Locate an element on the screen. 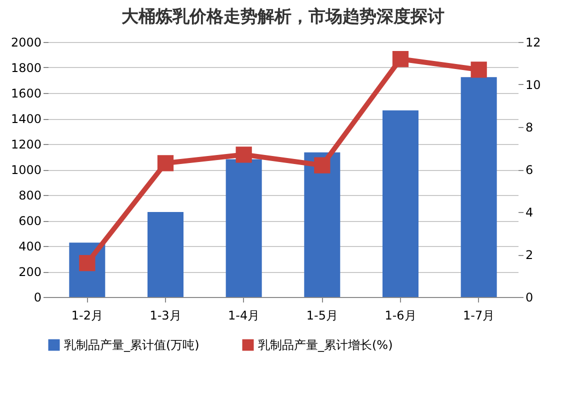  y2-tick-label: 4 is located at coordinates (530, 213).